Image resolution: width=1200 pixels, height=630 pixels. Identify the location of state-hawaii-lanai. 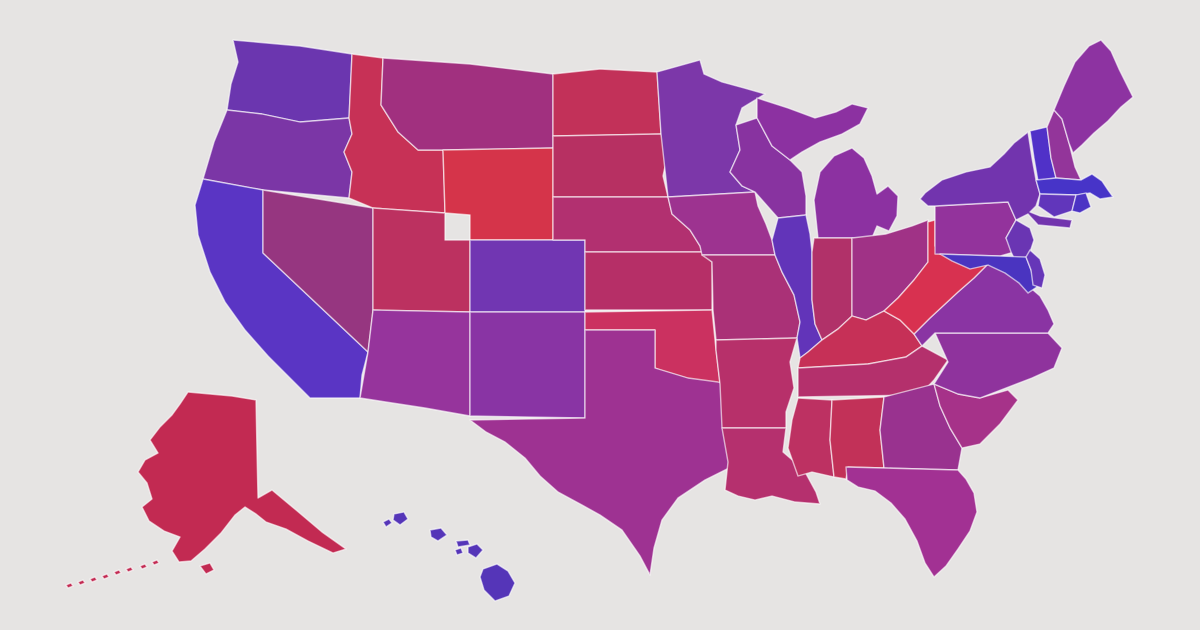
(459, 551).